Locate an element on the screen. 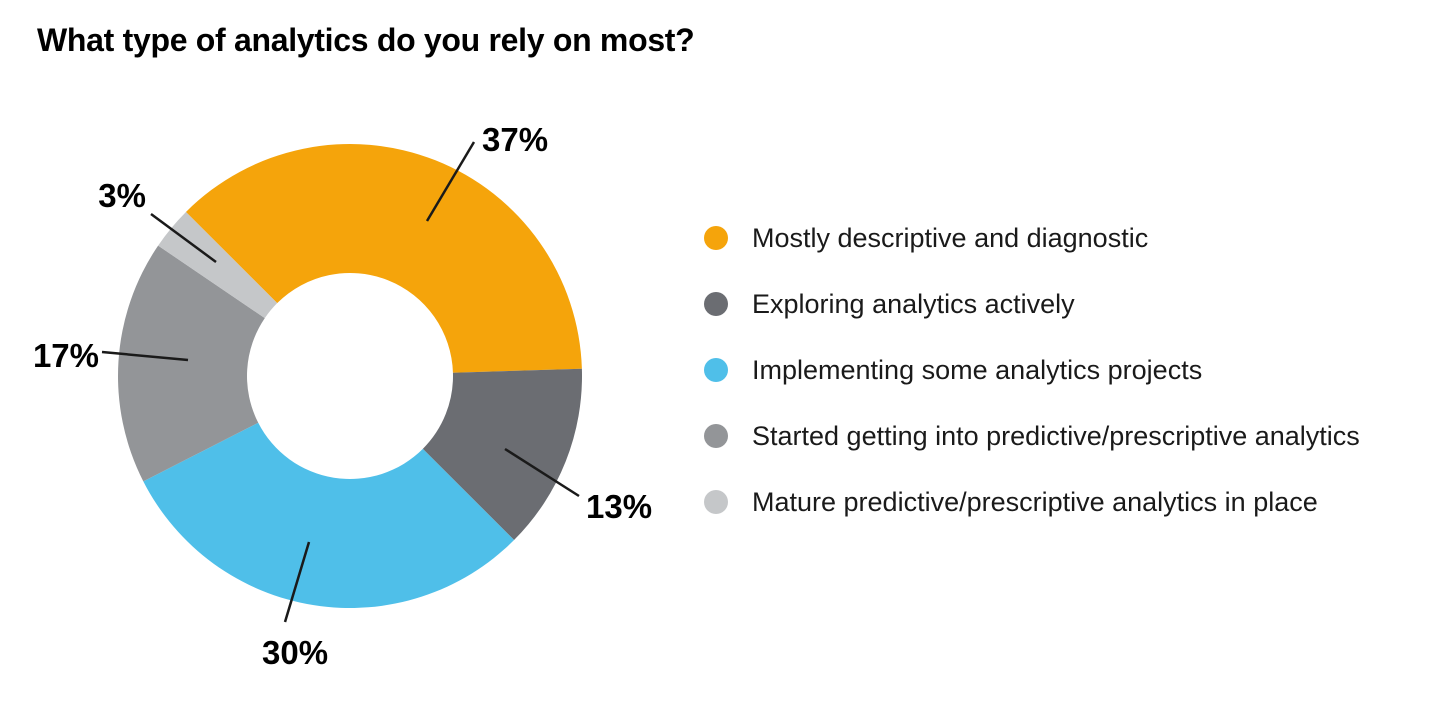 The image size is (1440, 719). slice-value-label: 3% is located at coordinates (122, 195).